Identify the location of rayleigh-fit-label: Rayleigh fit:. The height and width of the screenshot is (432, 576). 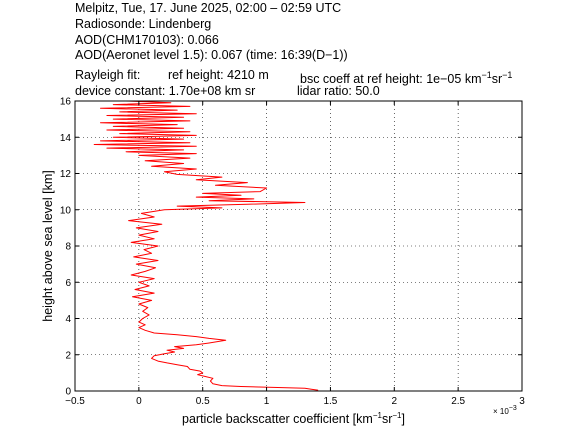
(108, 75).